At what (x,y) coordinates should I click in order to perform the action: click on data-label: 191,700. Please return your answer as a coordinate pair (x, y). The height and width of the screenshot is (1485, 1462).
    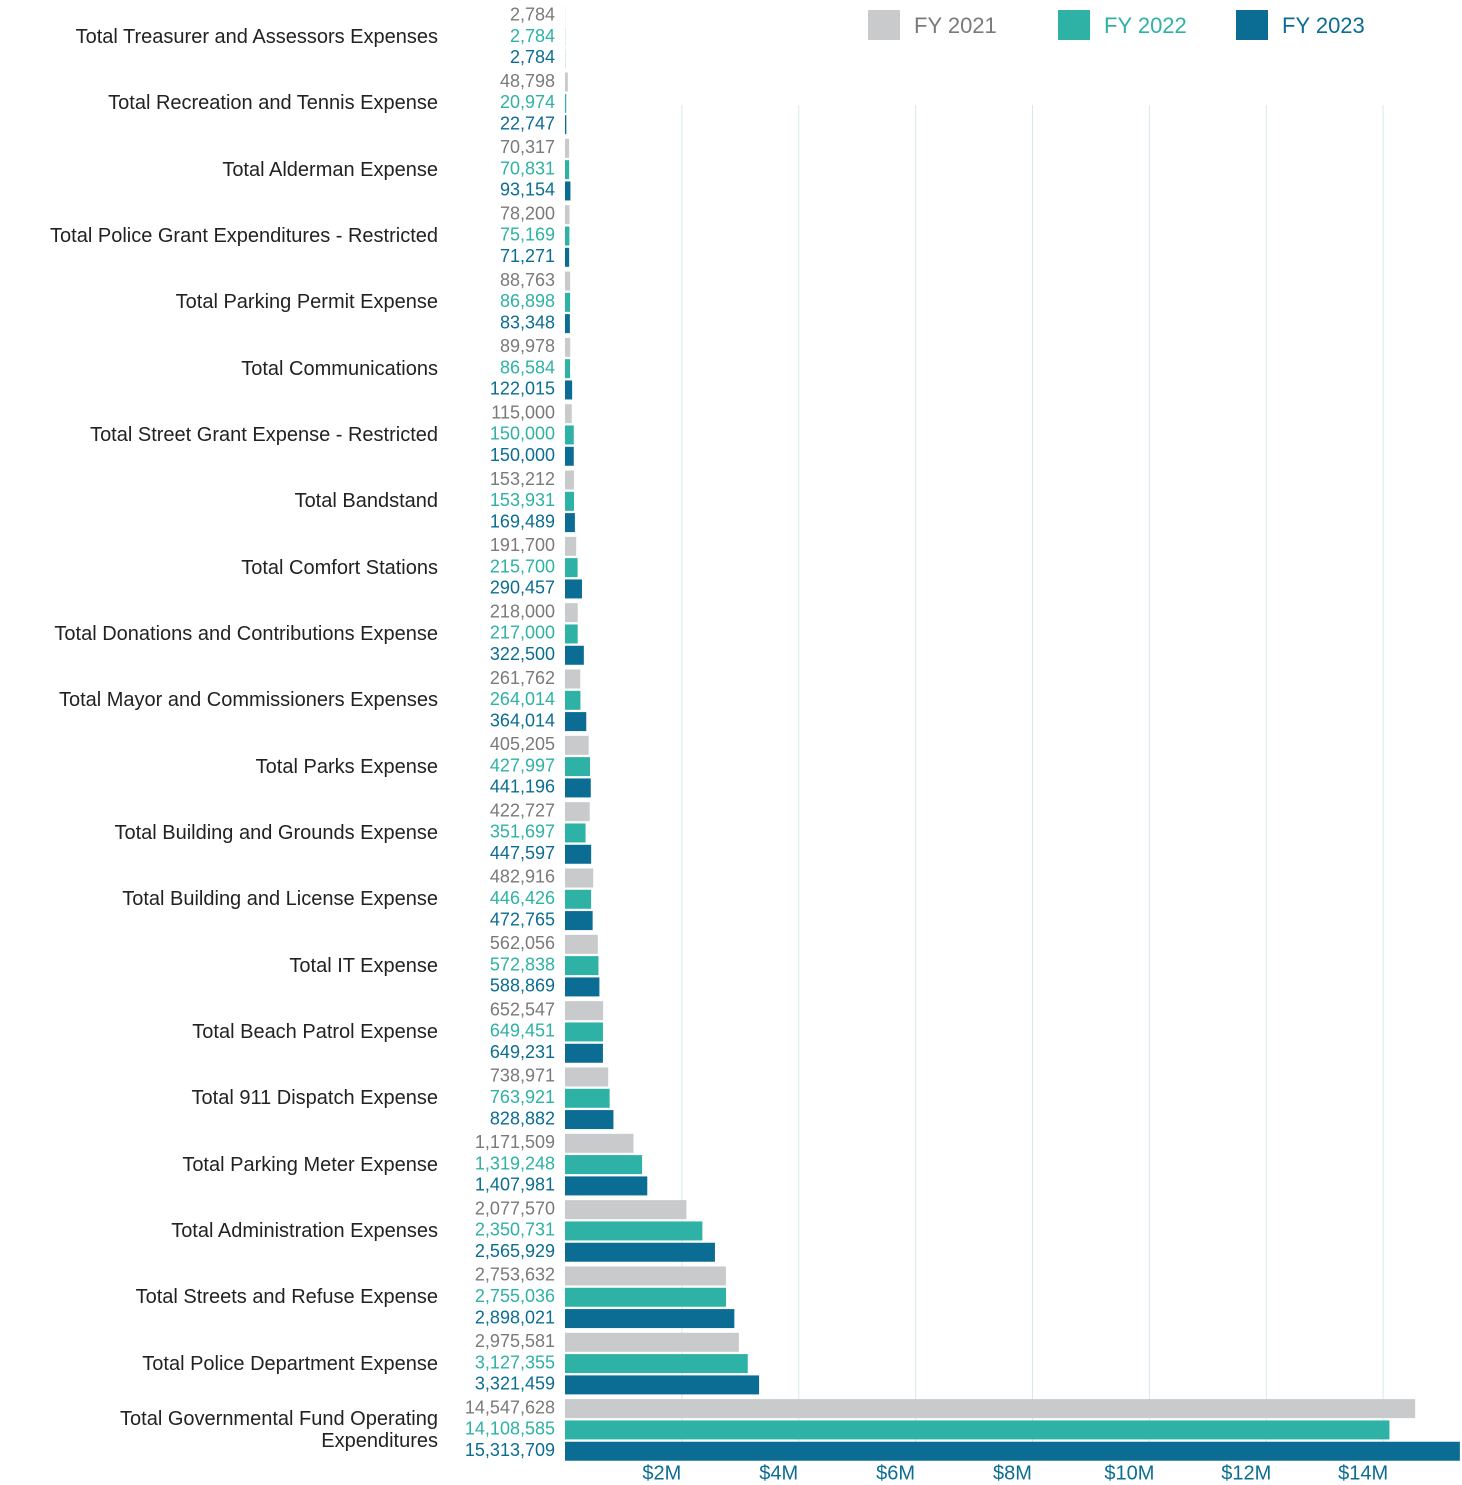
    Looking at the image, I should click on (522, 545).